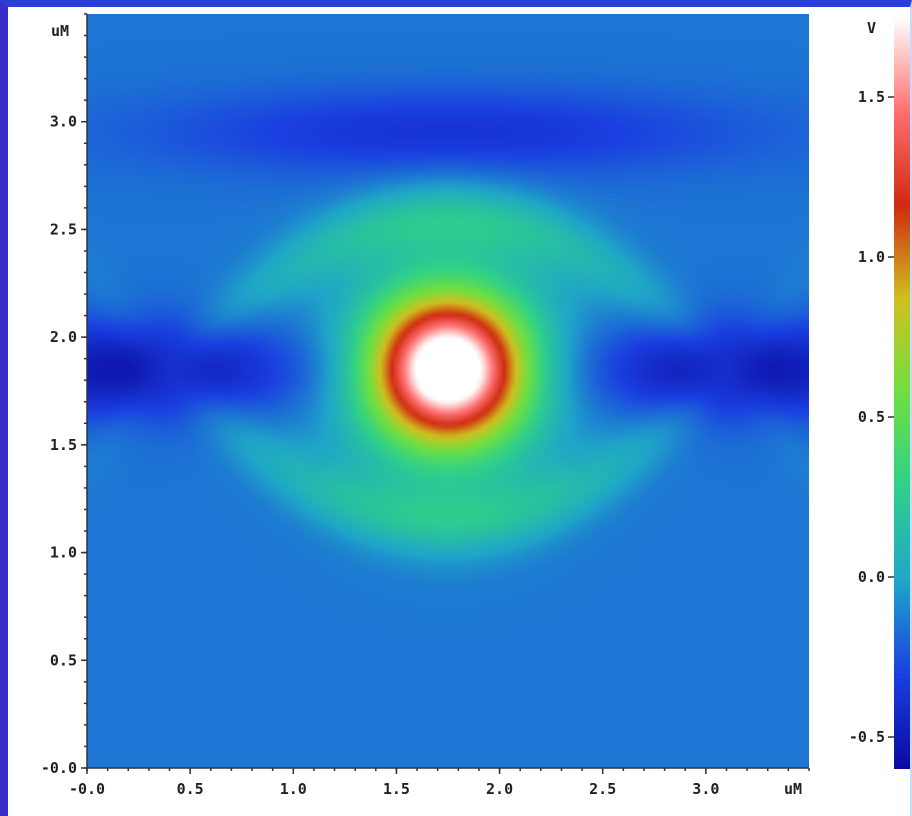 This screenshot has width=912, height=816. What do you see at coordinates (871, 417) in the screenshot?
I see `colorbar-tick-label: 0.5` at bounding box center [871, 417].